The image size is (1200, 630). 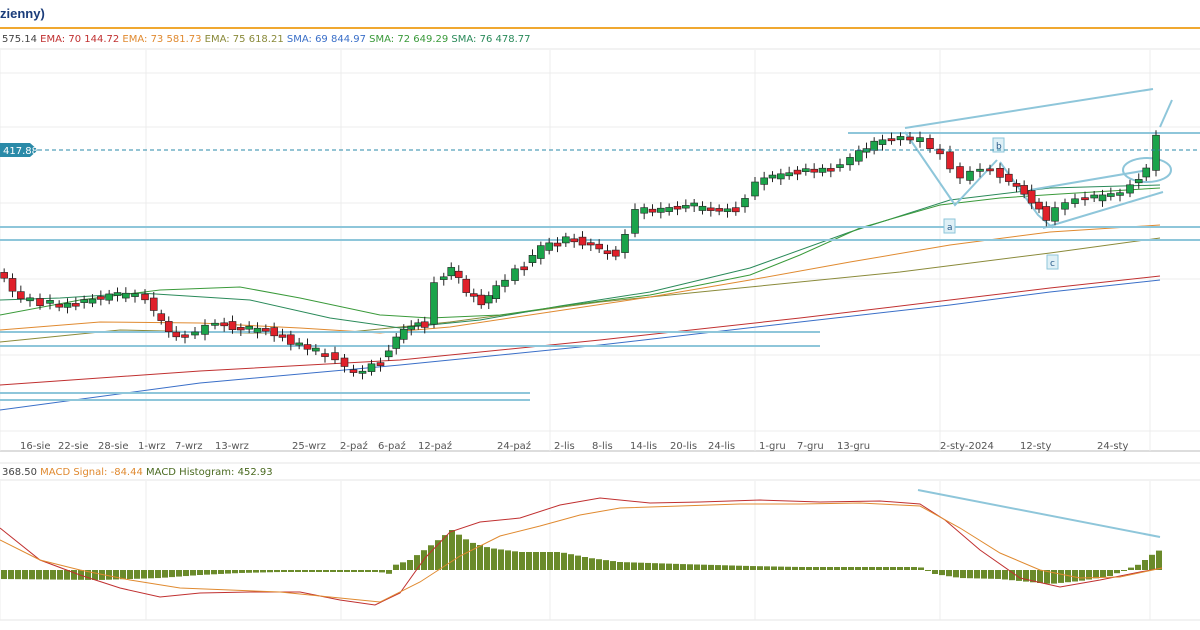 What do you see at coordinates (950, 228) in the screenshot?
I see `annotation-label: a` at bounding box center [950, 228].